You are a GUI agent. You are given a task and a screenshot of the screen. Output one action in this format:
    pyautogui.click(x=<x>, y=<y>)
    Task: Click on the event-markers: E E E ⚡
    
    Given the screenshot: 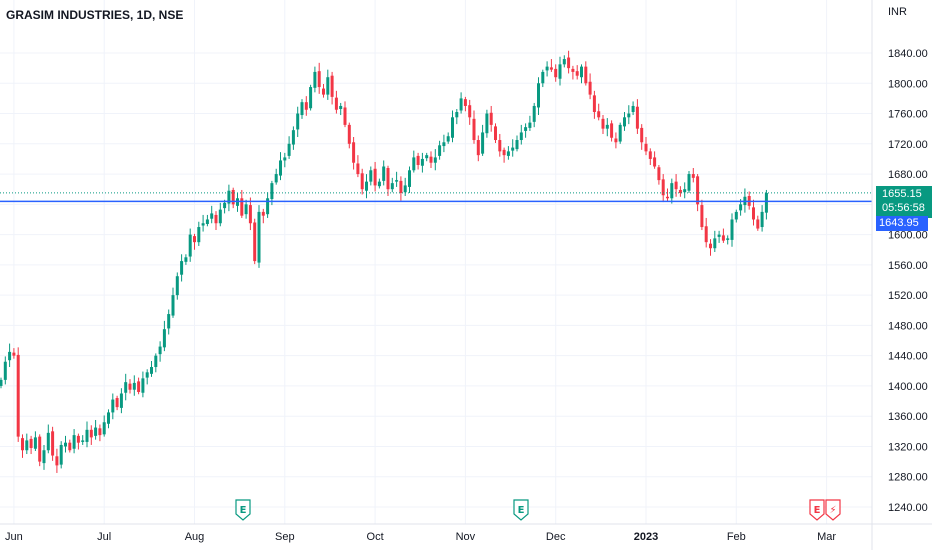 What is the action you would take?
    pyautogui.click(x=538, y=510)
    